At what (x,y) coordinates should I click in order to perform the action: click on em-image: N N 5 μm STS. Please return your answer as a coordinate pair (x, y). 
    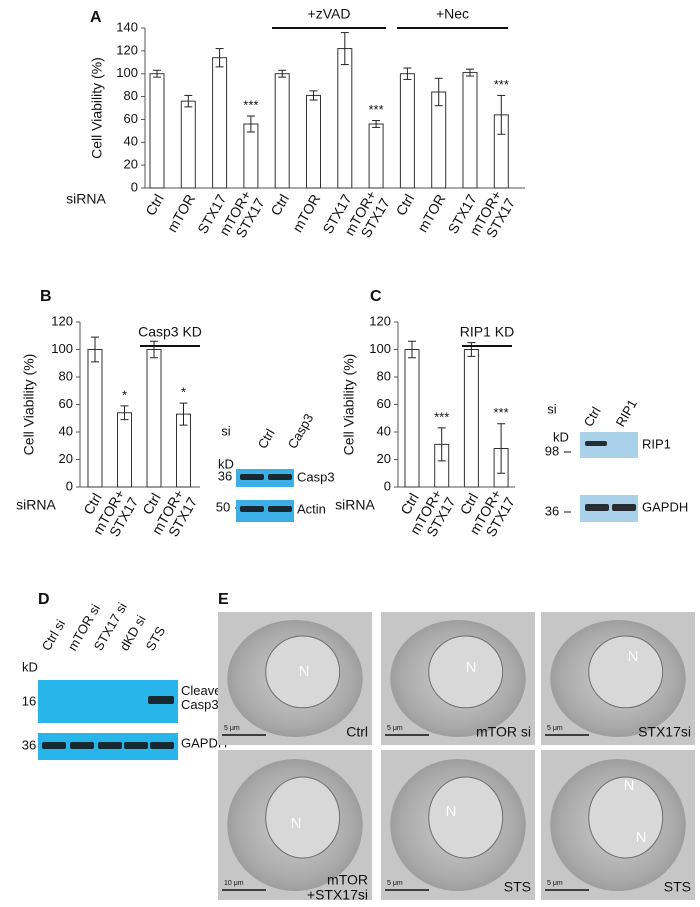
    Looking at the image, I should click on (618, 825).